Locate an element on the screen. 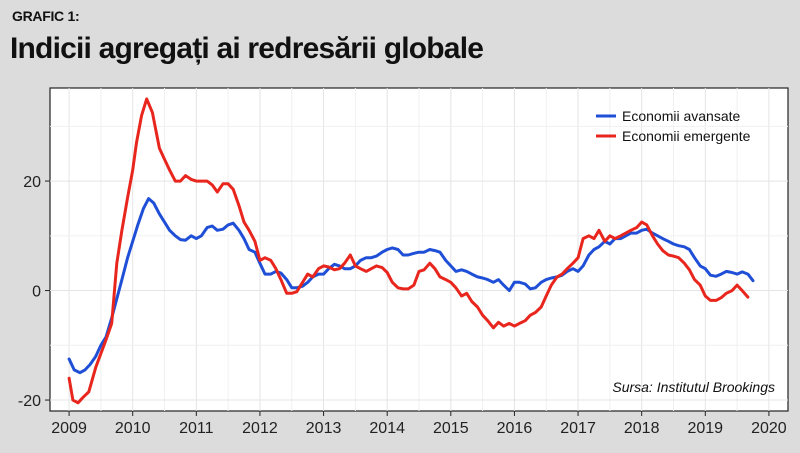 The height and width of the screenshot is (453, 800). x-tick-label: 2009 is located at coordinates (69, 428).